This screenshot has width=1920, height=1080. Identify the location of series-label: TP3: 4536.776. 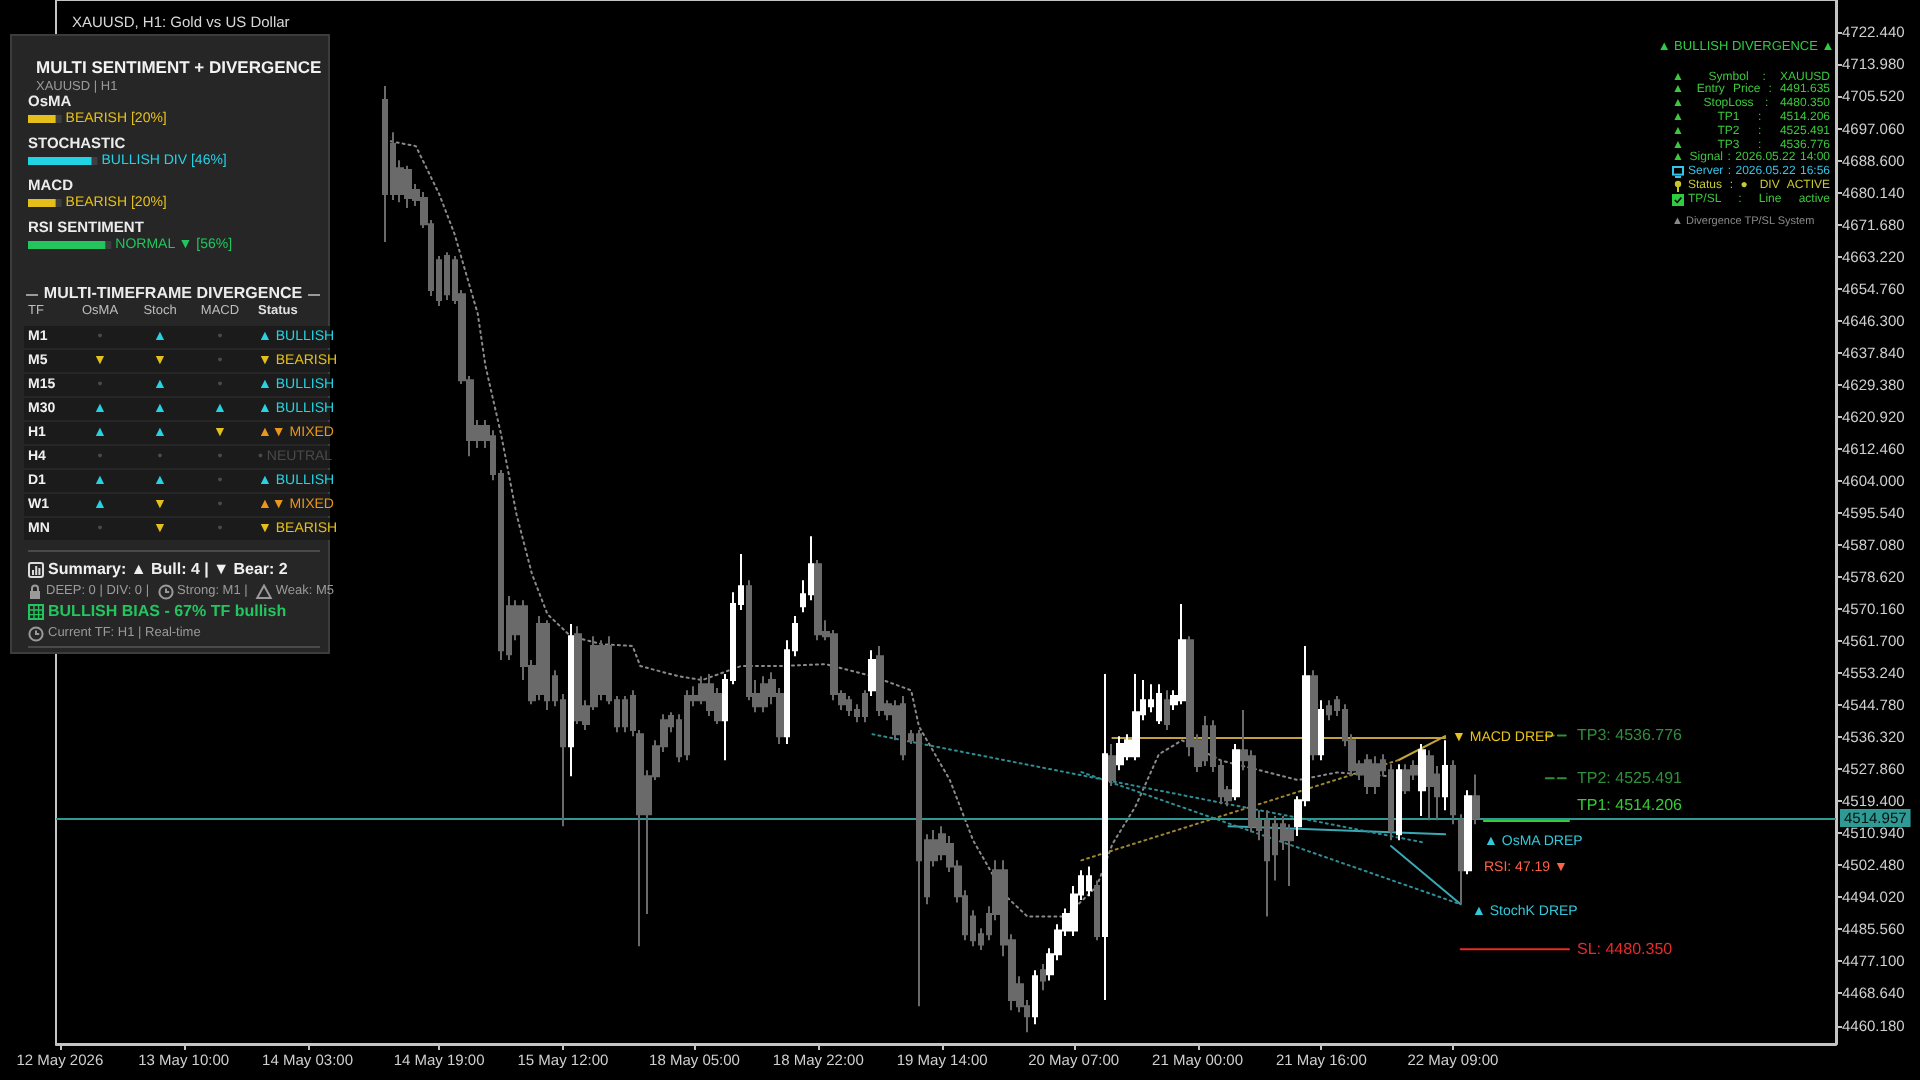
(1630, 735).